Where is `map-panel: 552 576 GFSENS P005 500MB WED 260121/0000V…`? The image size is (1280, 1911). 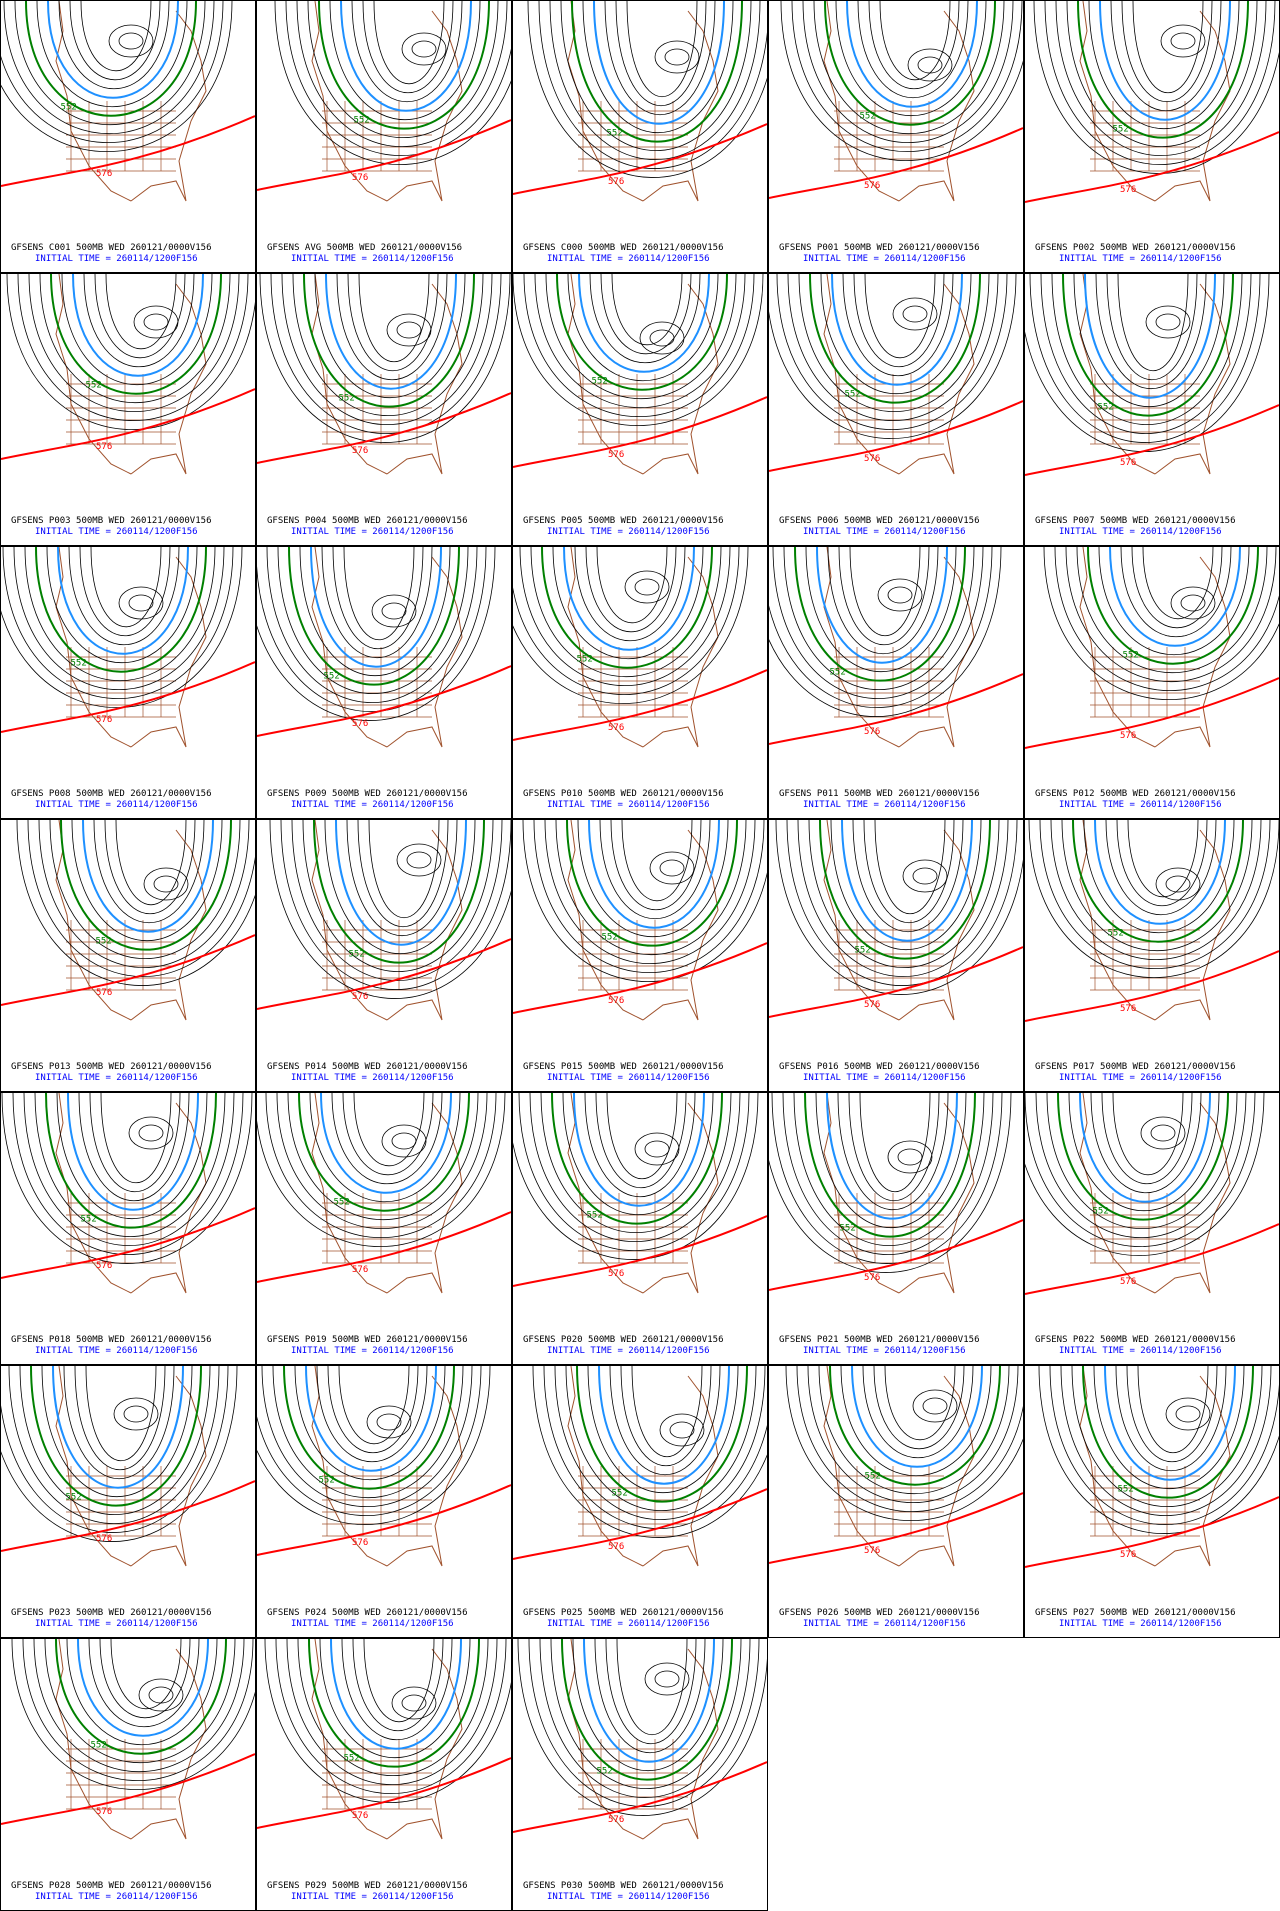 map-panel: 552 576 GFSENS P005 500MB WED 260121/0000V… is located at coordinates (640, 409).